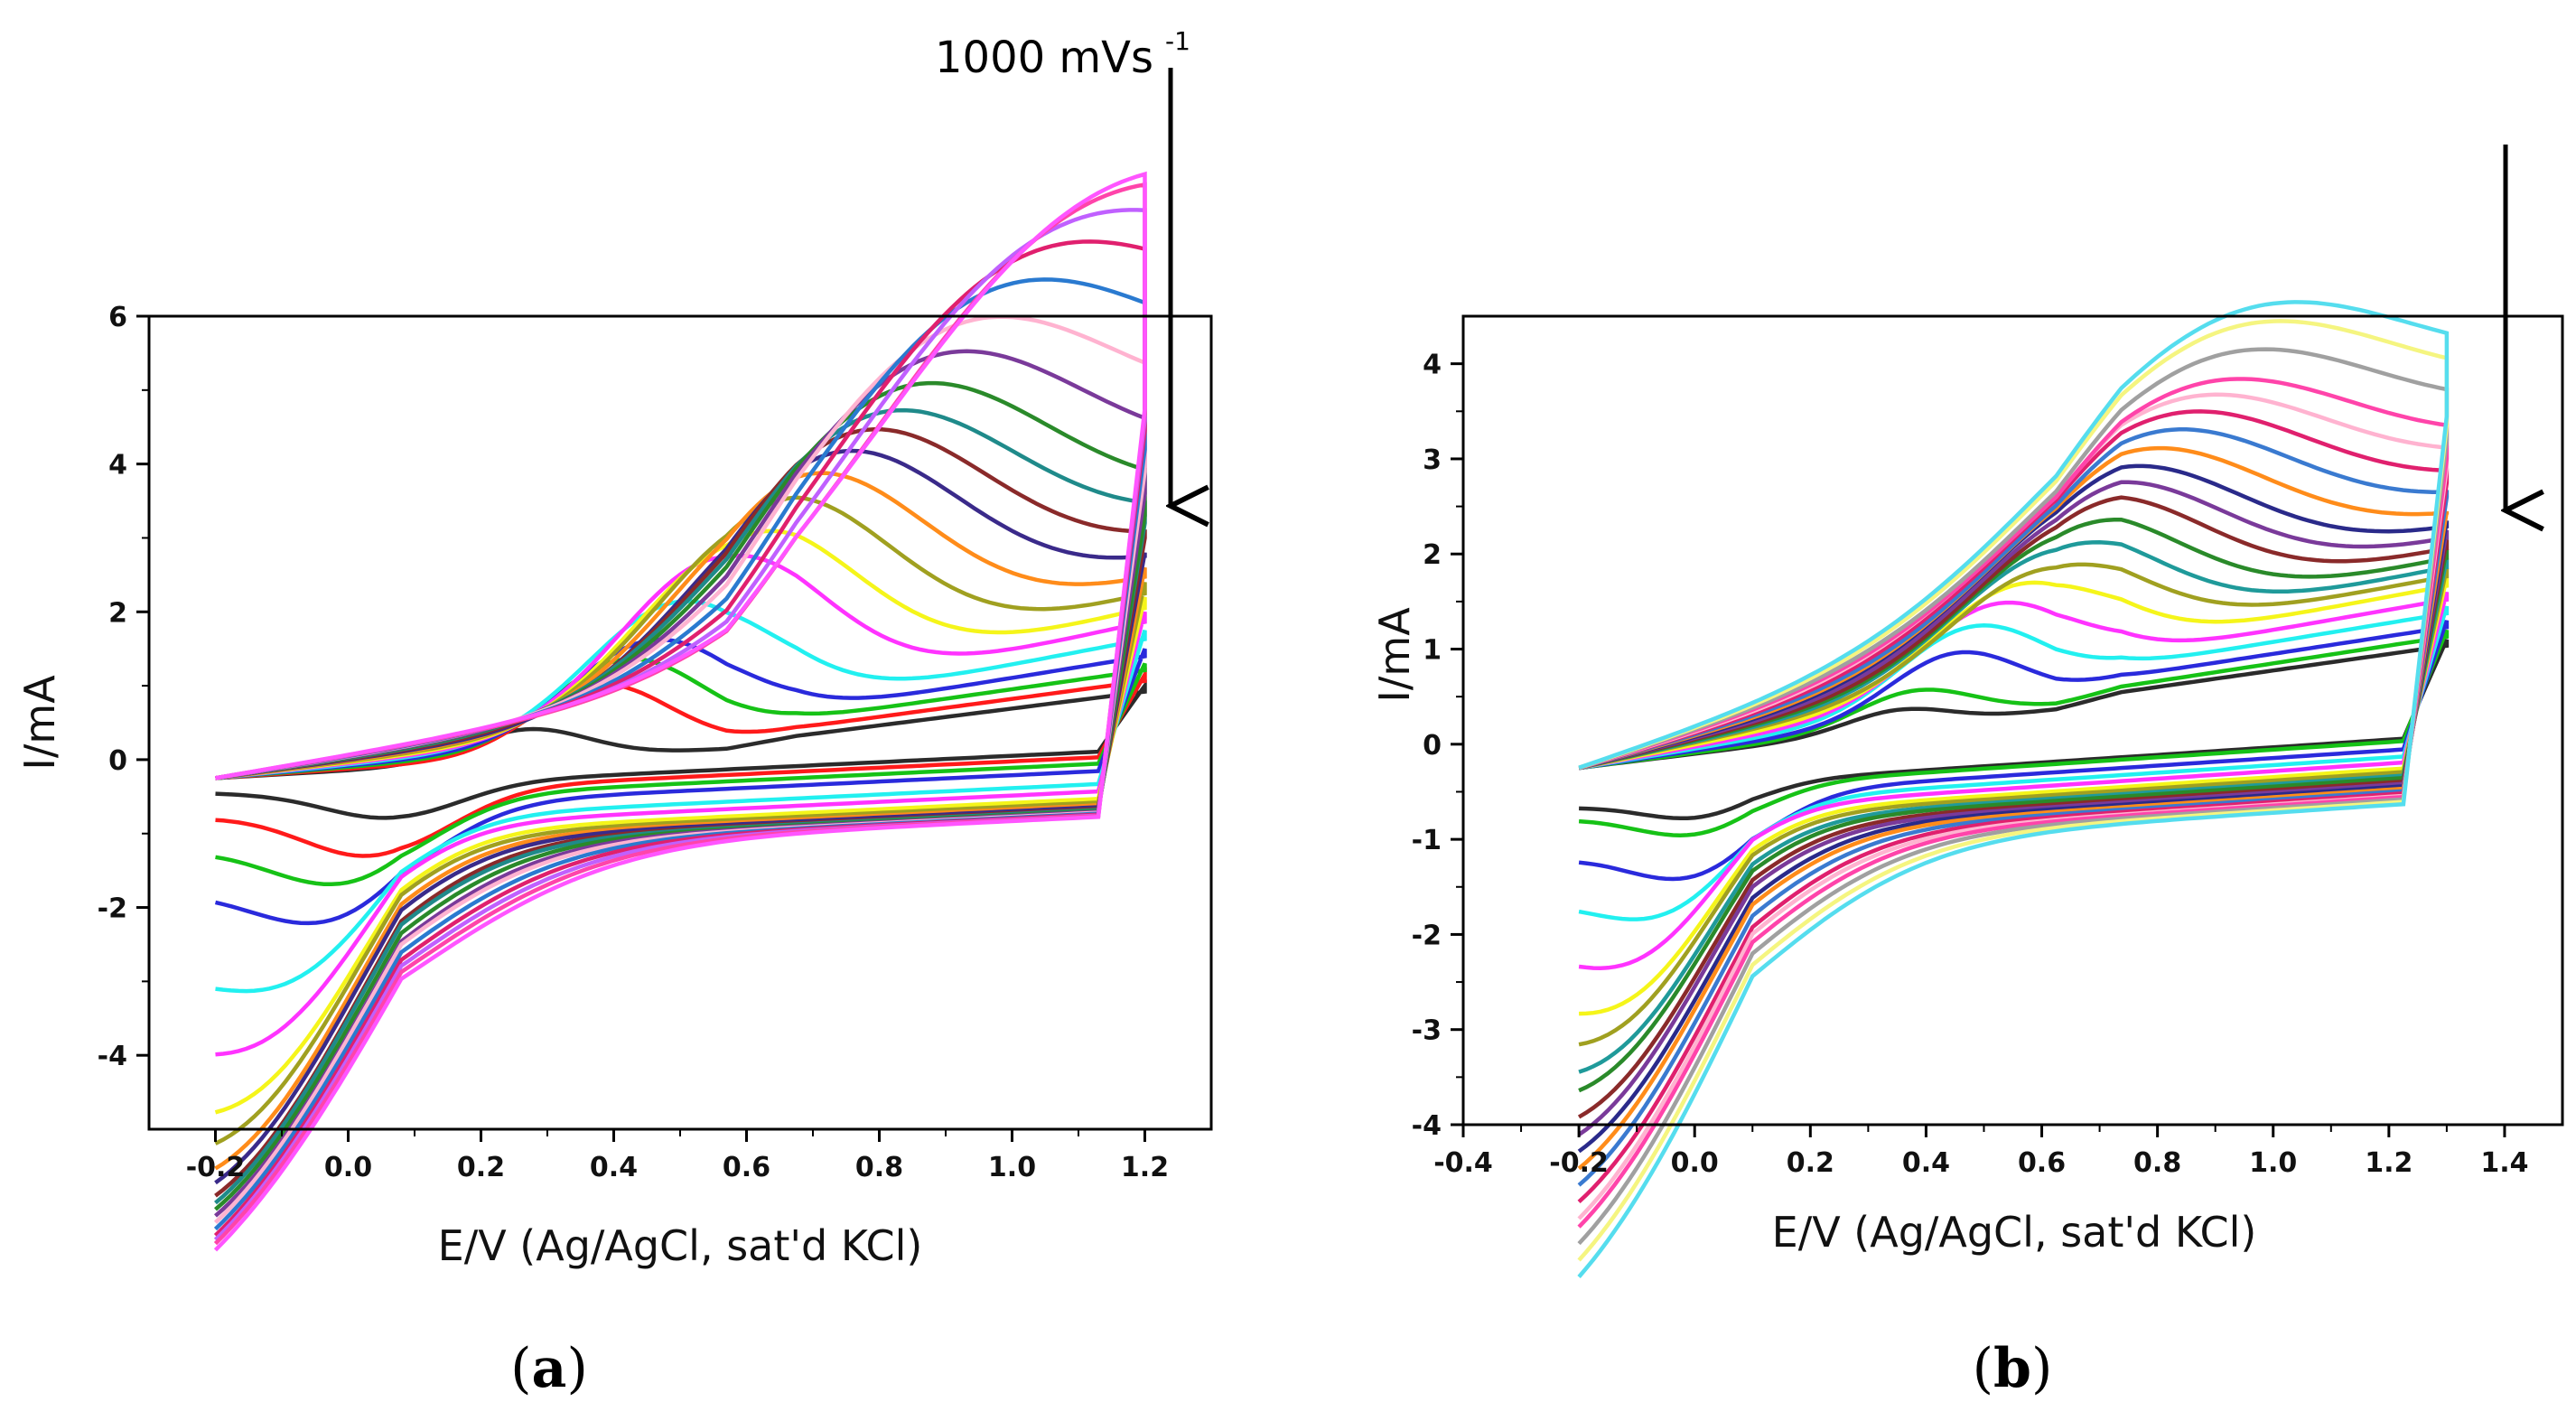 The height and width of the screenshot is (1421, 2576). What do you see at coordinates (2014, 1232) in the screenshot?
I see `panel-b-x-axis-title: E/V (Ag/AgCl, sat'd KCl)` at bounding box center [2014, 1232].